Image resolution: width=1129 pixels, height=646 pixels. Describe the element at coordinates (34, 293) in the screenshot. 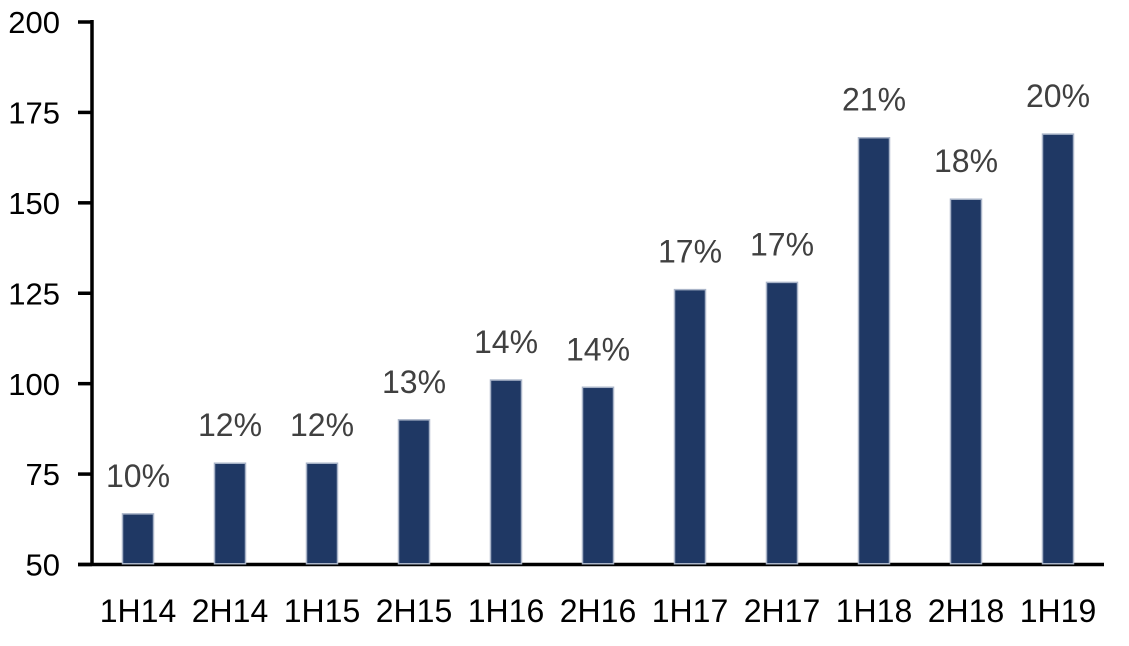

I see `y-axis-tick-label: 125` at that location.